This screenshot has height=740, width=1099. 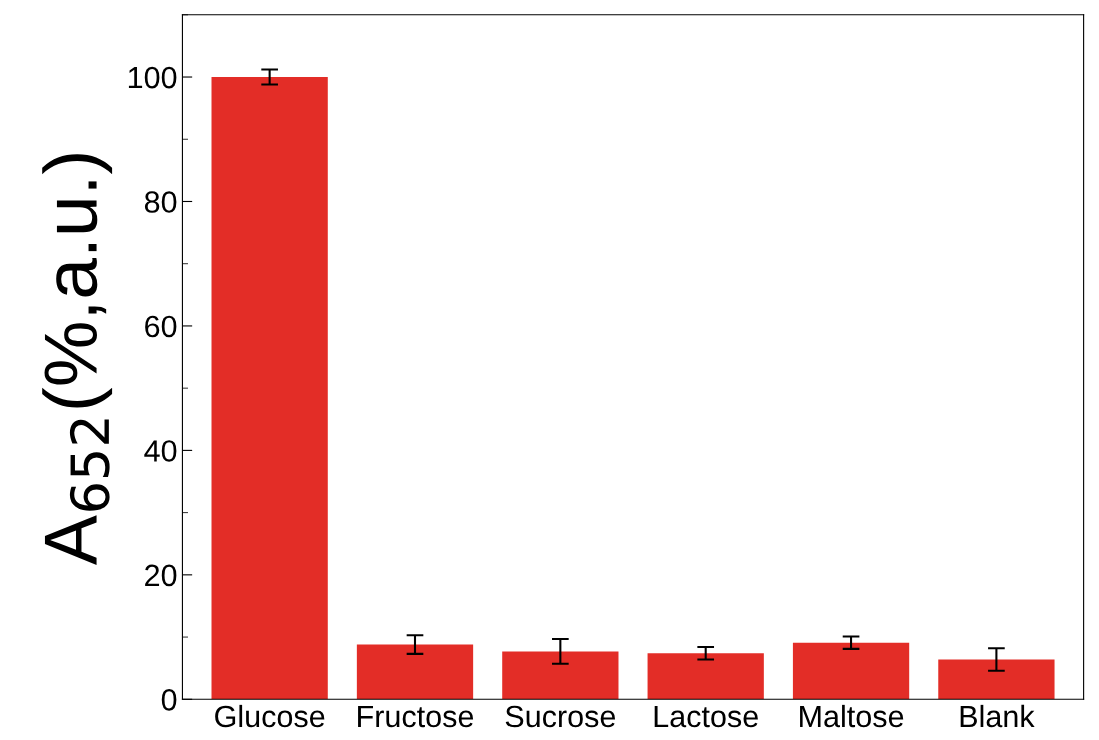 I want to click on y-tick-label: 60, so click(x=161, y=326).